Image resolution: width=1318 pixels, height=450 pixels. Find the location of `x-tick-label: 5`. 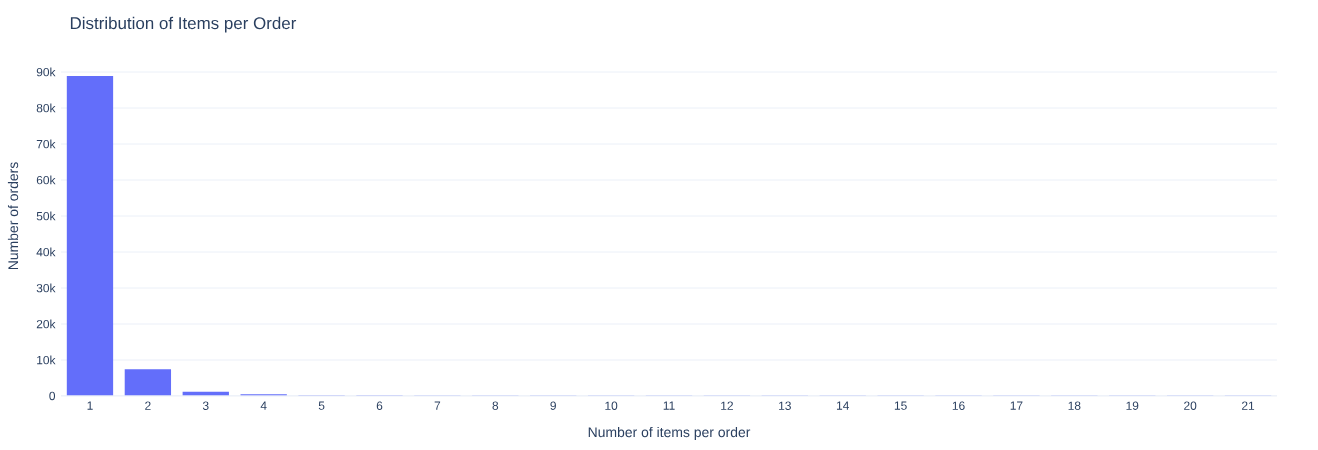

x-tick-label: 5 is located at coordinates (321, 405).